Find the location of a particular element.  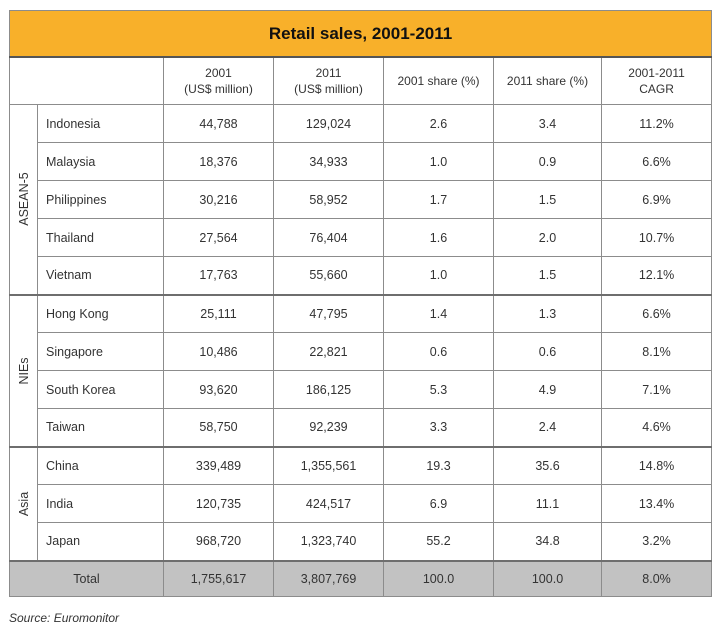

table-row: Japan 968,720 1,323,740 55.2 34.8 3.2% is located at coordinates (361, 541).